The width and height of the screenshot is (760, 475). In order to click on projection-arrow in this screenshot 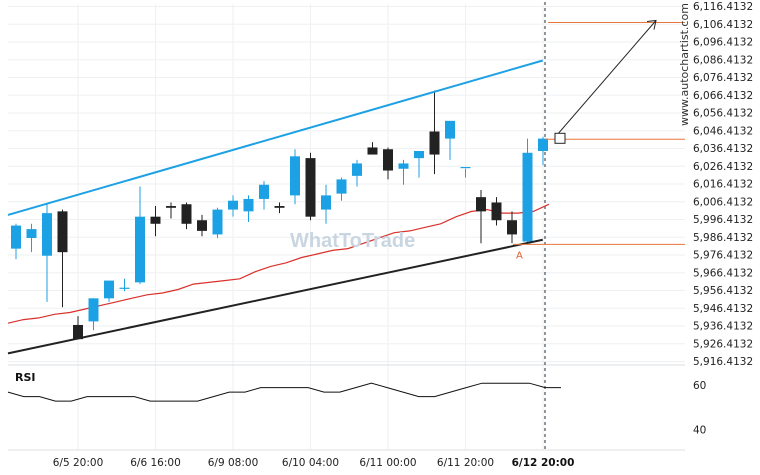, I will do `click(605, 81)`.